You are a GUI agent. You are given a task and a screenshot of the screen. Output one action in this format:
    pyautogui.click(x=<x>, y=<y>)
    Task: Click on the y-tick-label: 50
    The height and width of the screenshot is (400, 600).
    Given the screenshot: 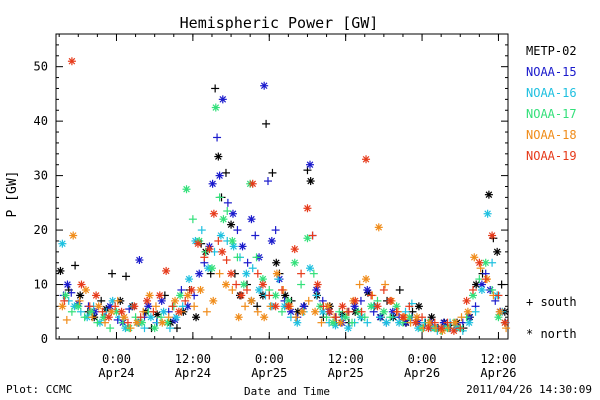 What is the action you would take?
    pyautogui.click(x=41, y=67)
    